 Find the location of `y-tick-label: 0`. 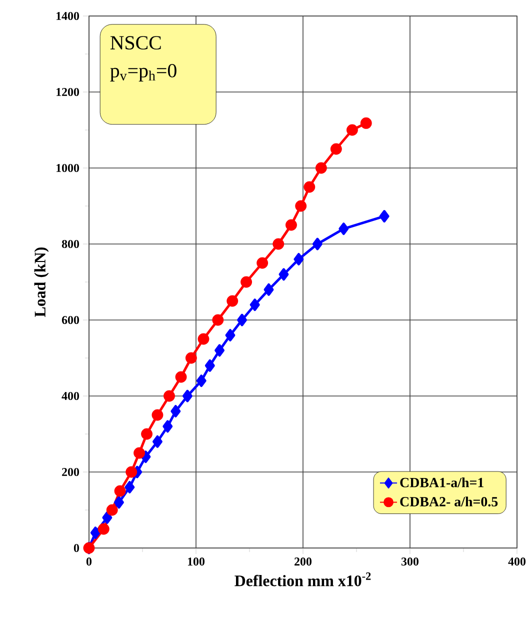

y-tick-label: 0 is located at coordinates (77, 548).